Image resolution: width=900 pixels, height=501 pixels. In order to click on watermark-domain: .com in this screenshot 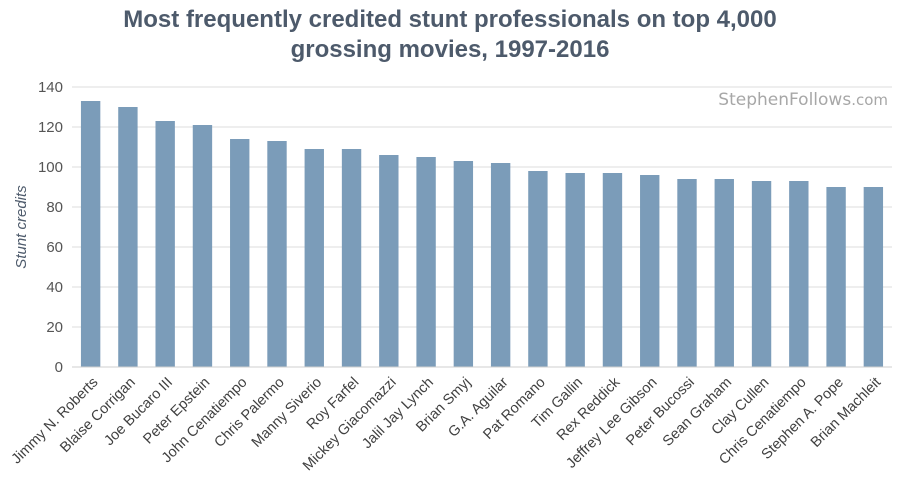, I will do `click(869, 100)`.